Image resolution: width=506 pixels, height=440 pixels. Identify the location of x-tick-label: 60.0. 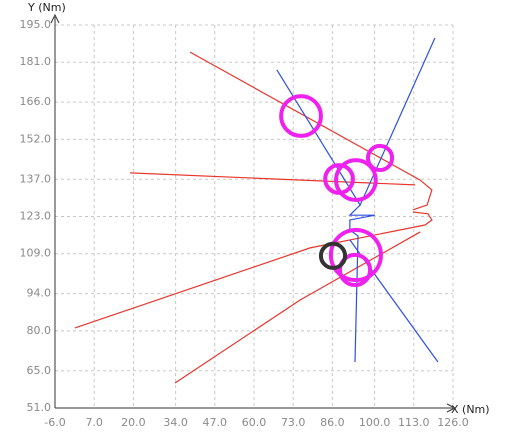
(254, 422).